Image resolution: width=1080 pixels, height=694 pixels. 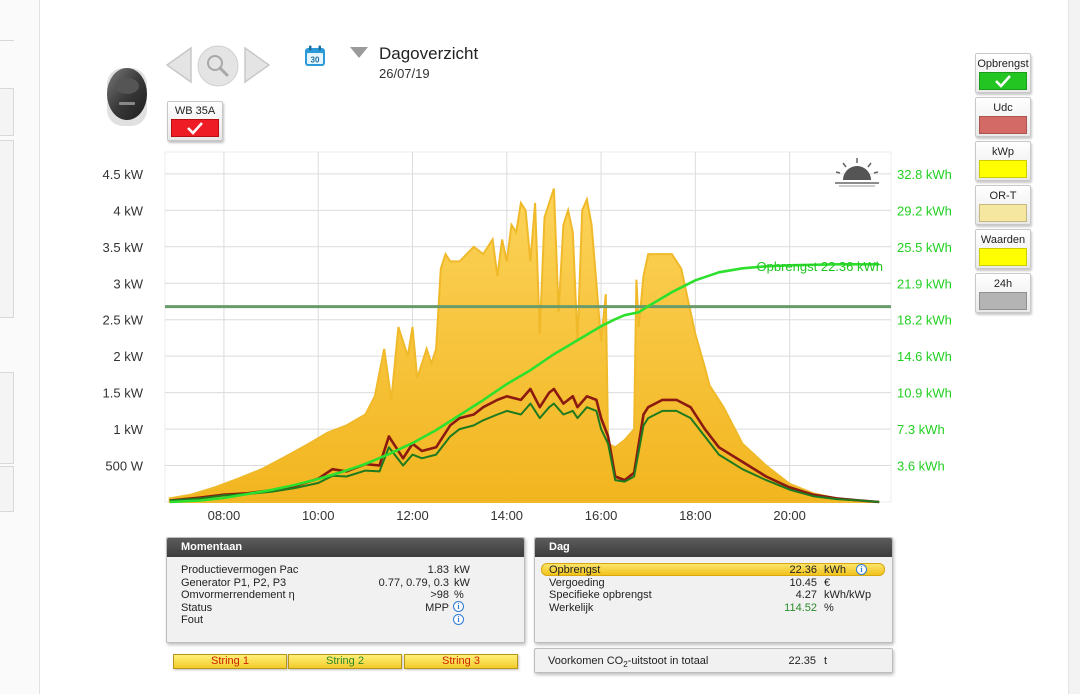 I want to click on row-label: Vergoeding, so click(x=577, y=582).